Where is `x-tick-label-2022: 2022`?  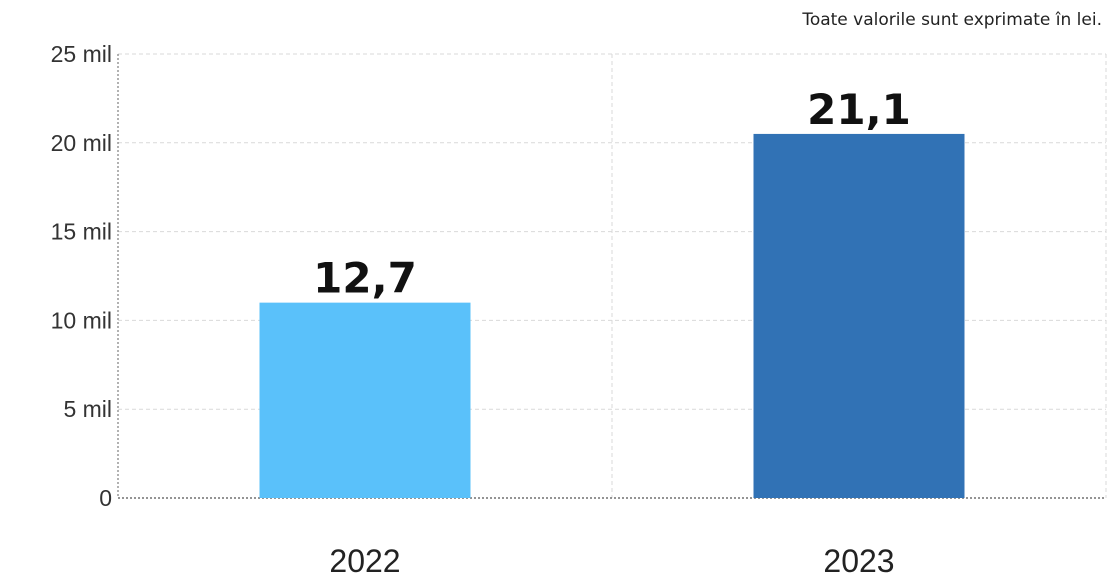
x-tick-label-2022: 2022 is located at coordinates (364, 561).